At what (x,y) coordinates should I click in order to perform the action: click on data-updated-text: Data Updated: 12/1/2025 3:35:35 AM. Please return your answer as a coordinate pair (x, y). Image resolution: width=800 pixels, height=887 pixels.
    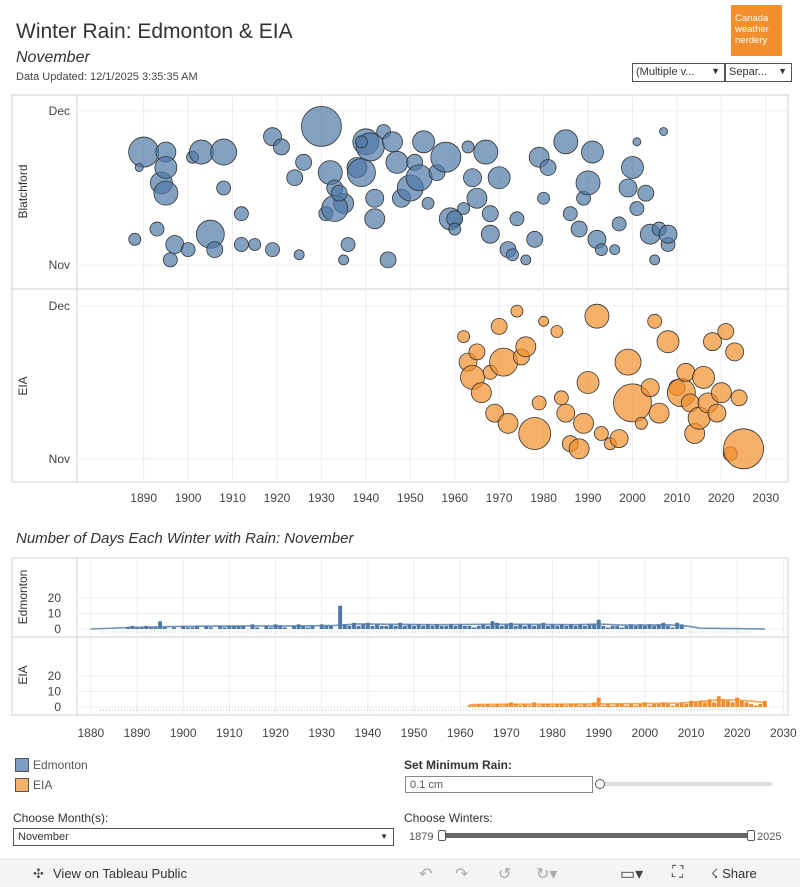
    Looking at the image, I should click on (107, 77).